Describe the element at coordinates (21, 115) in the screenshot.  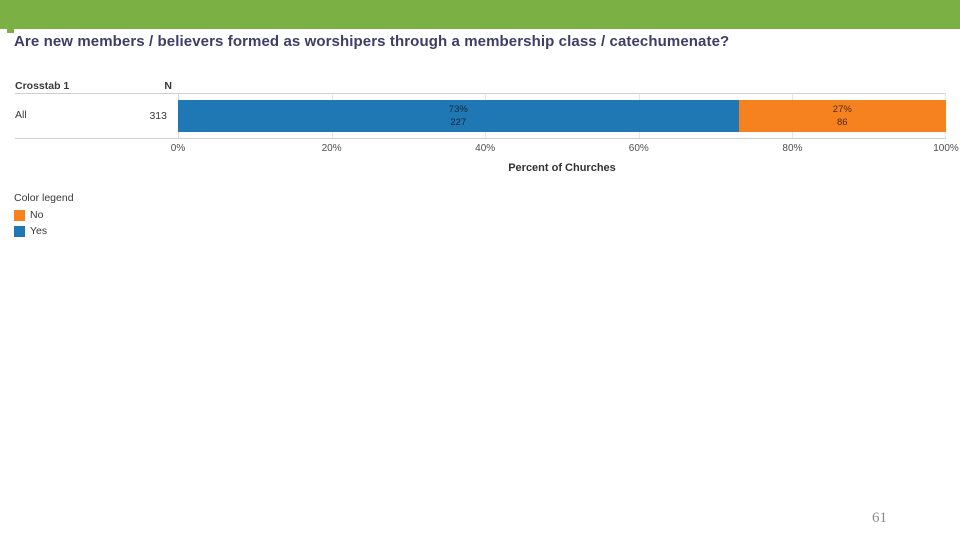
I see `row-label-all: All` at that location.